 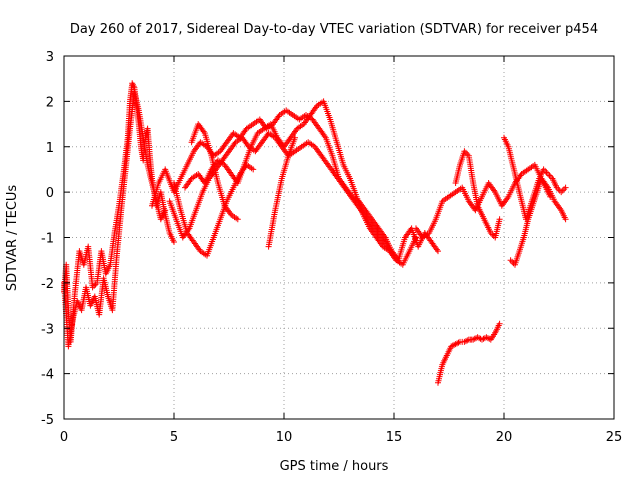 I want to click on y-tick-label: 2, so click(x=50, y=102).